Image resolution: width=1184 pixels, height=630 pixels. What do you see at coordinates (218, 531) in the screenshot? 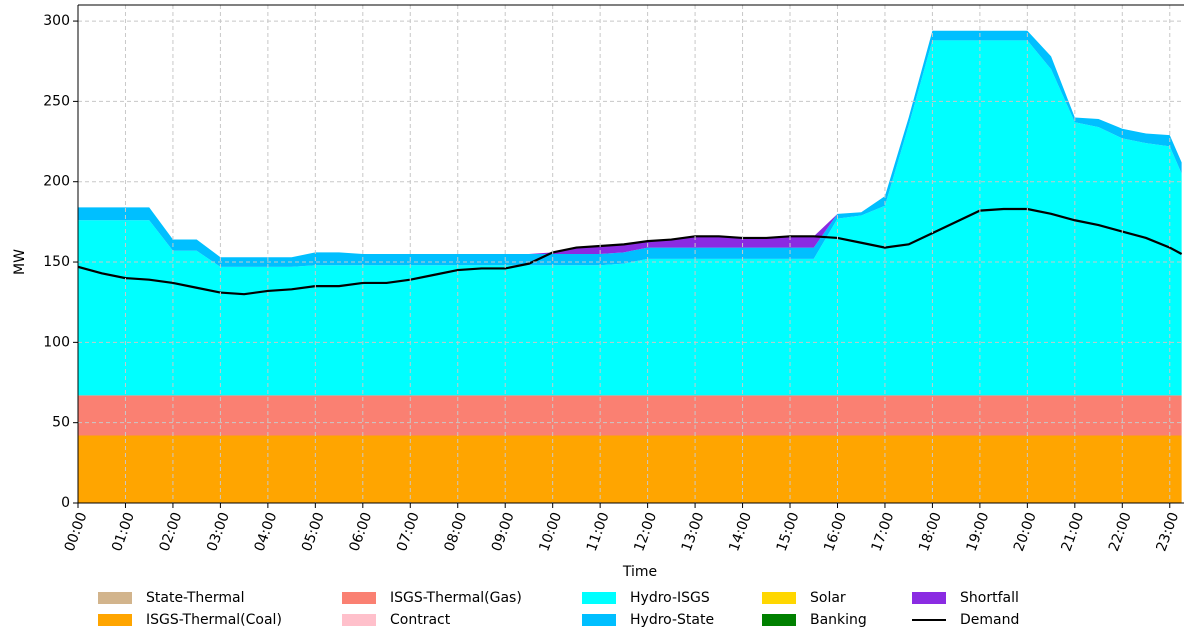
I see `x-tick-label: 03:00` at bounding box center [218, 531].